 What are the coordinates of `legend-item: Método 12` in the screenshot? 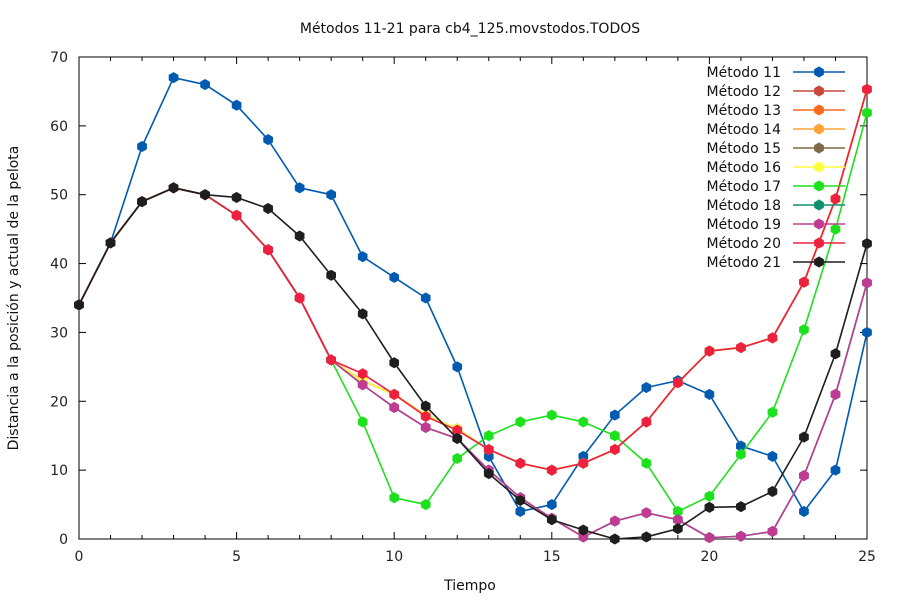 It's located at (776, 92).